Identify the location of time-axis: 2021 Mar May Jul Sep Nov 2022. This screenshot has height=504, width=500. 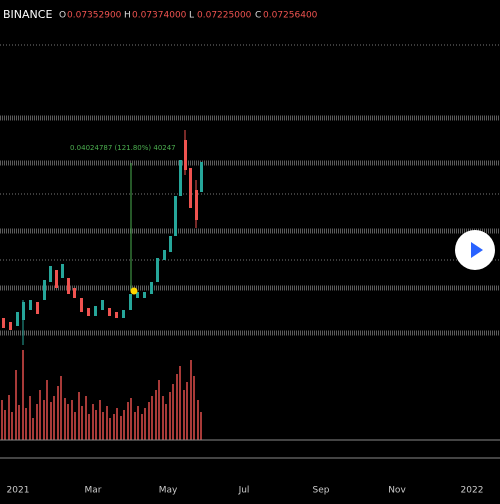
(245, 491).